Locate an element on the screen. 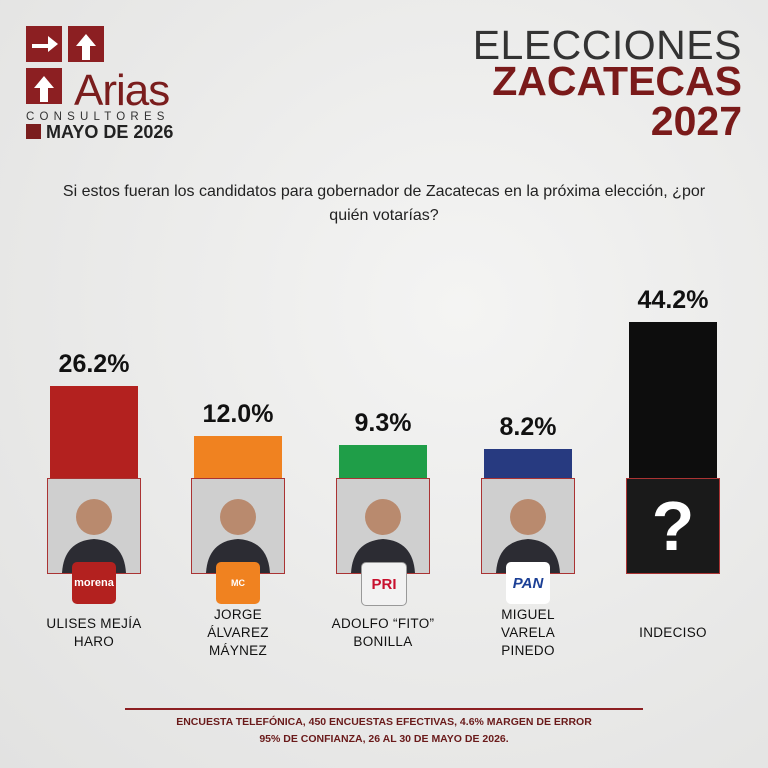 This screenshot has width=768, height=768. candidate-name: JORGE ÁLVAREZ MÁYNEZ is located at coordinates (238, 632).